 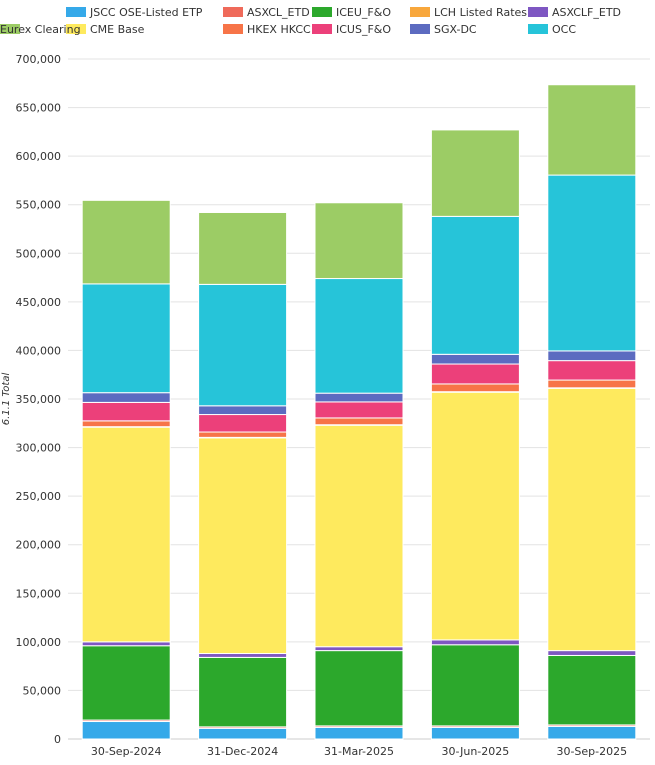 I want to click on legend-label-icus-f-o: ICUS_F&O, so click(x=363, y=29).